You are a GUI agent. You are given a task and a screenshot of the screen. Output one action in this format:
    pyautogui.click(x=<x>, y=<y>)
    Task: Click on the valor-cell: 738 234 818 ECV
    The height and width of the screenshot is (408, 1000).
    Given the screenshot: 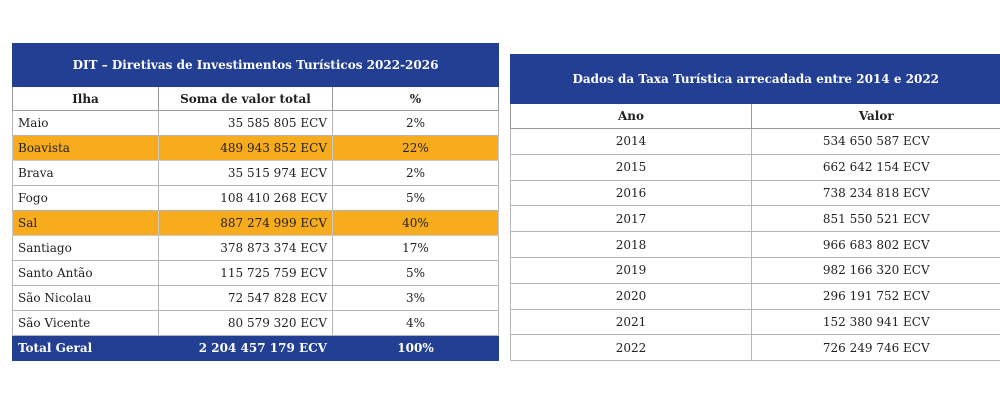 What is the action you would take?
    pyautogui.click(x=875, y=193)
    